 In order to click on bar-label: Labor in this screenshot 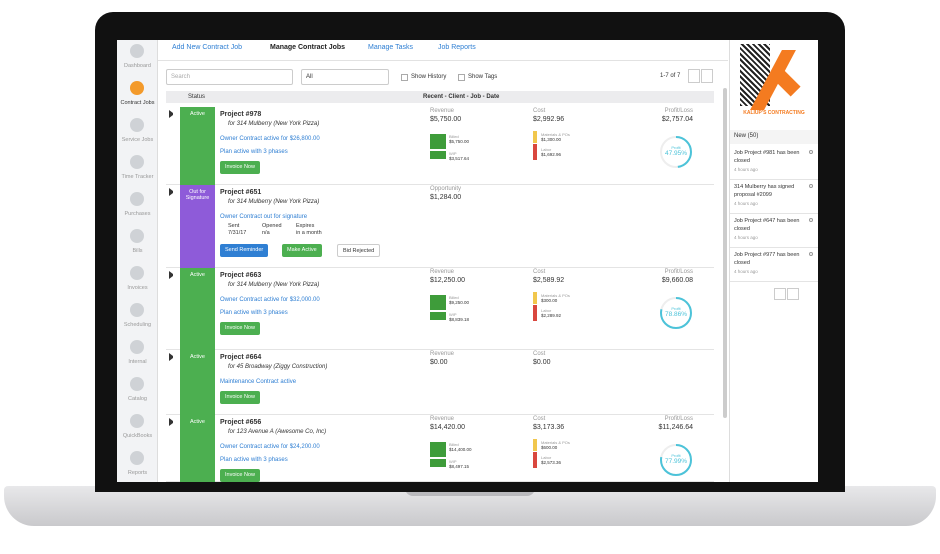, I will do `click(546, 457)`.